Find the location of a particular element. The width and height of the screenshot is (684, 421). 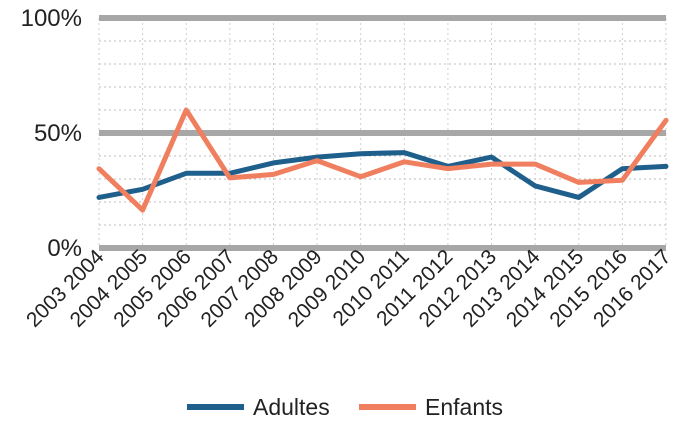

y-tick-label: 50% is located at coordinates (58, 133).